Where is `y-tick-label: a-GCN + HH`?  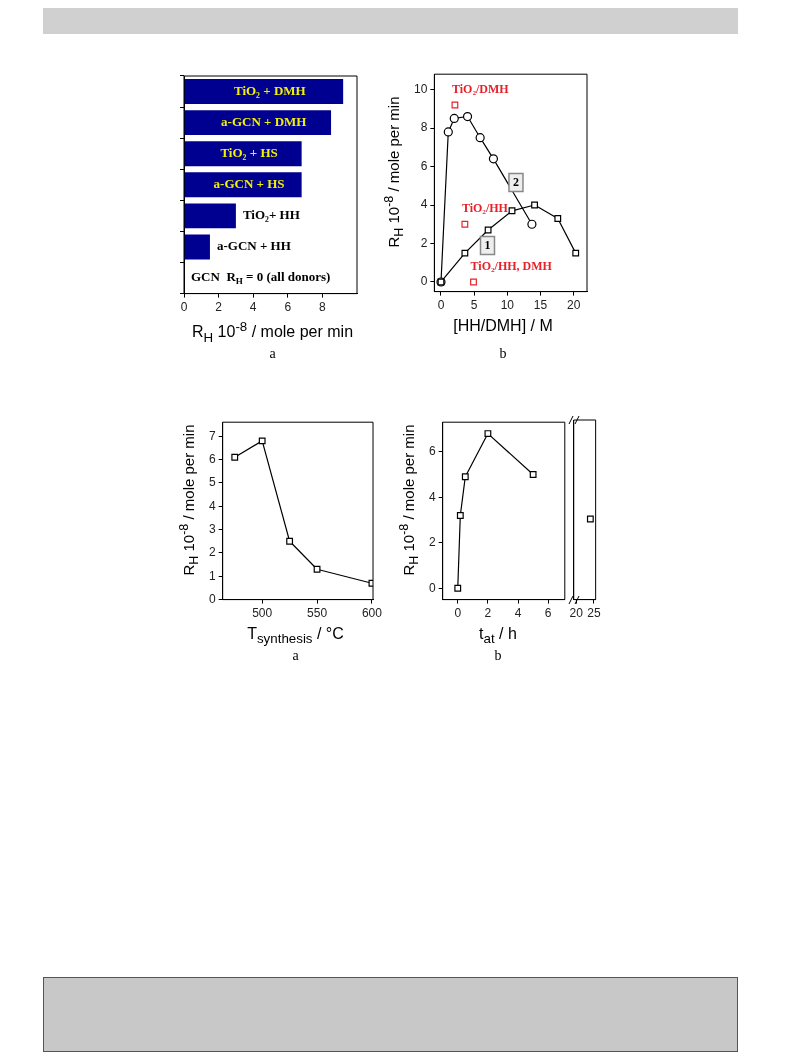
y-tick-label: a-GCN + HH is located at coordinates (253, 246).